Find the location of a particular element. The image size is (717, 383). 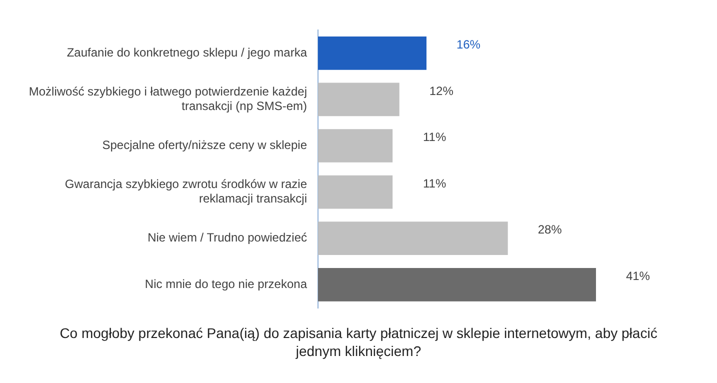

text: Co mogłoby przekonać Pana(ią) do zapisania karty płatniczej w sklepie internetowym, aby płacić jednym kliknięciem? is located at coordinates (358, 342).